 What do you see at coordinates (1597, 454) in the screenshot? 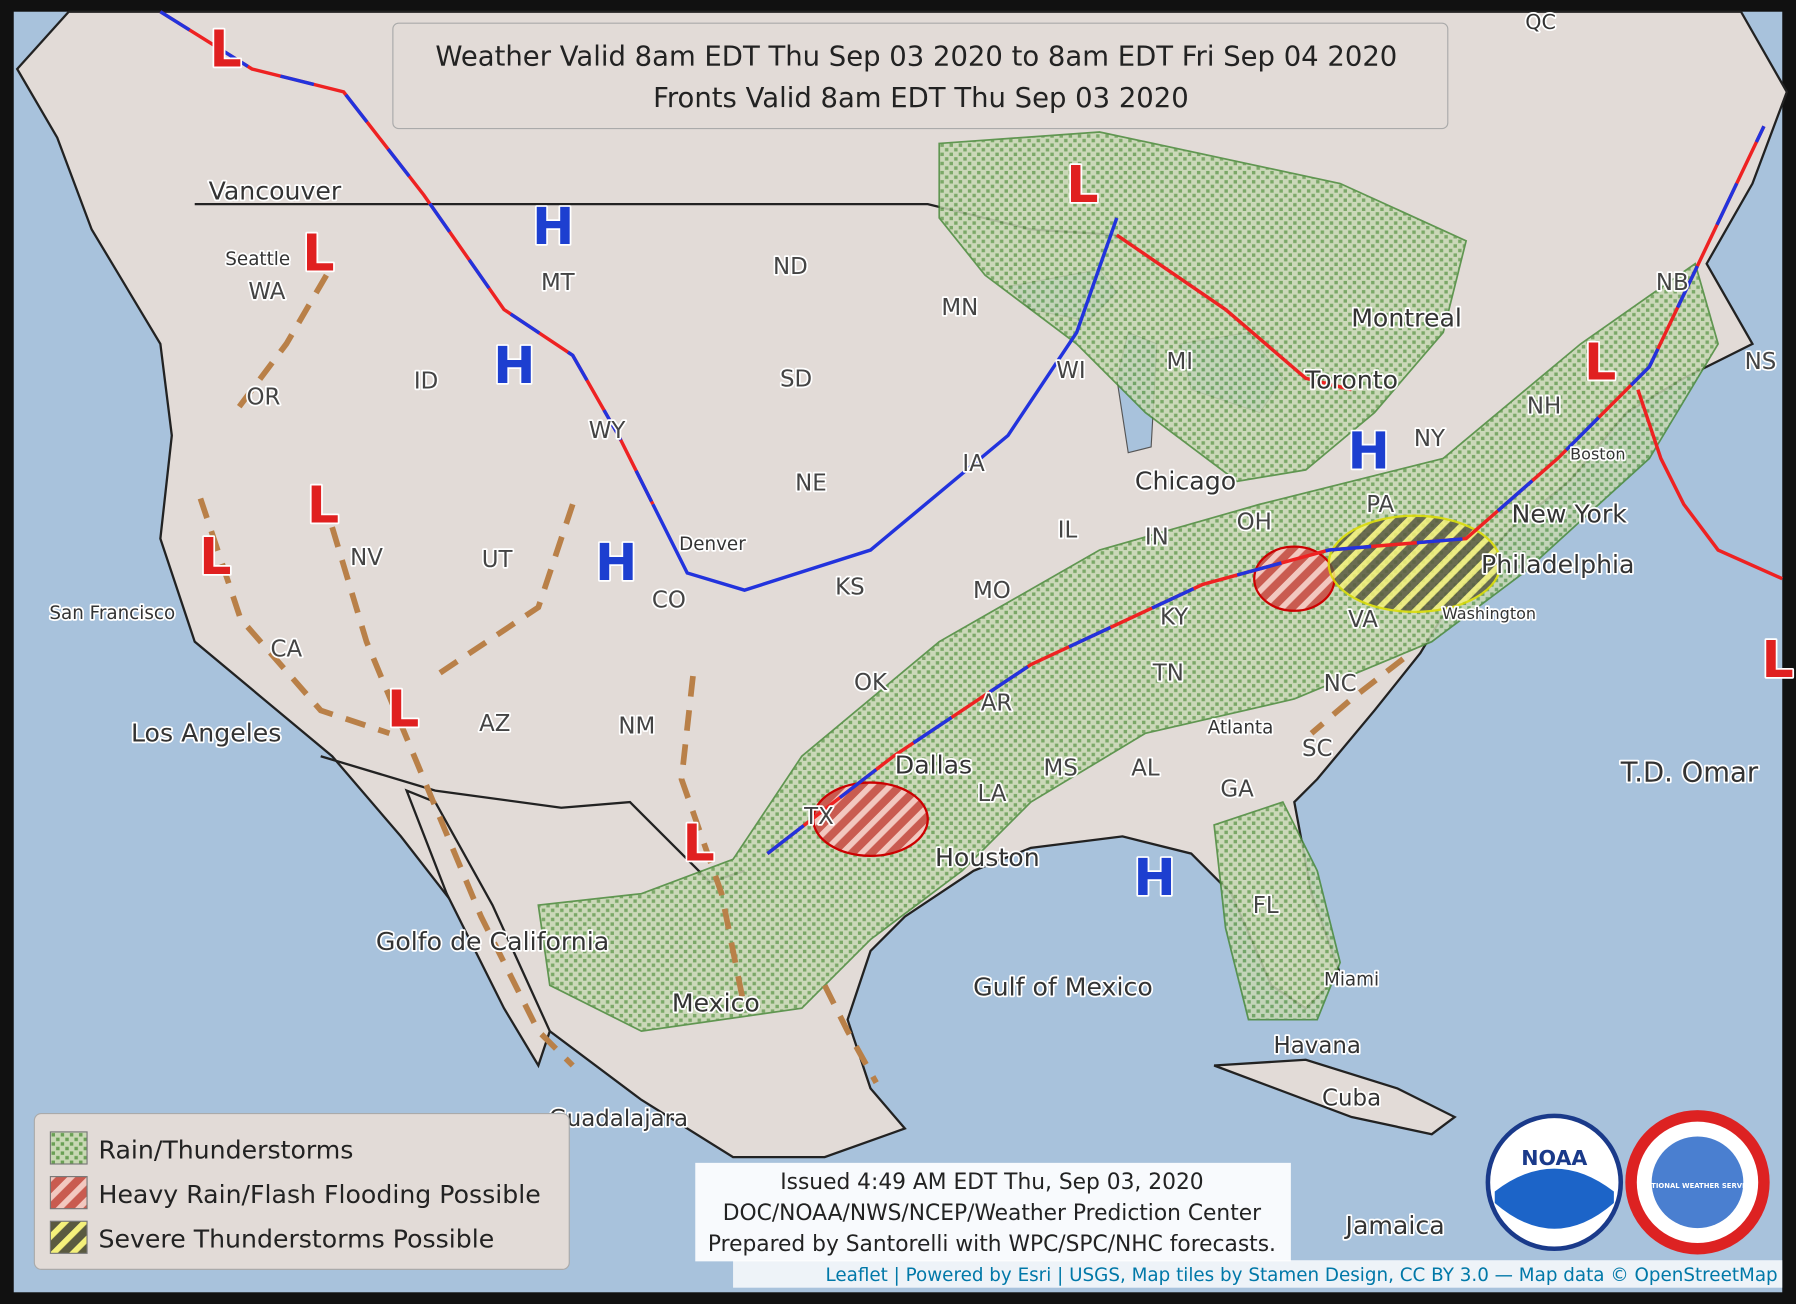
I see `place-label: Boston` at bounding box center [1597, 454].